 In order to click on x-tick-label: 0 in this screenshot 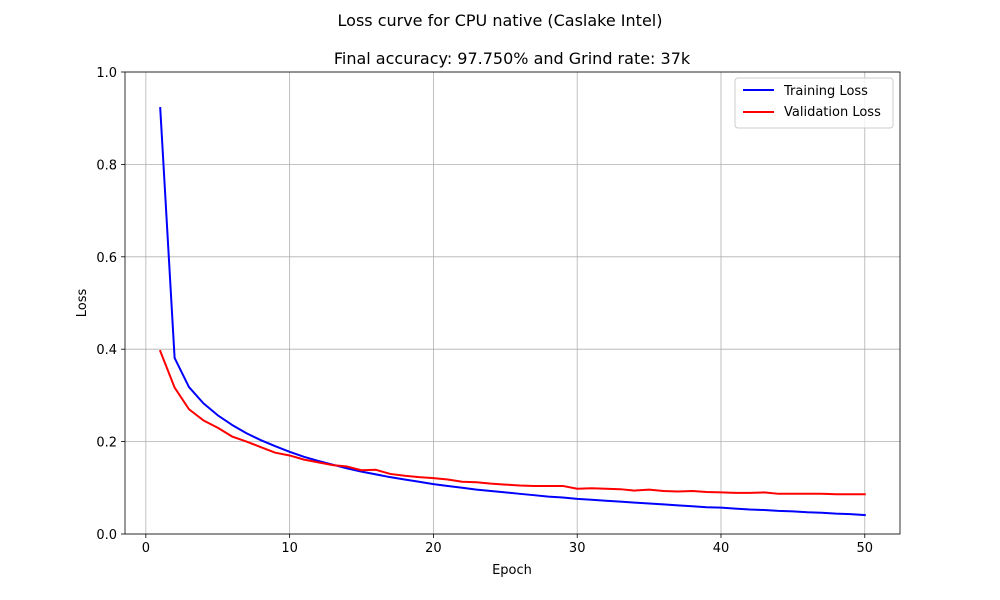, I will do `click(146, 548)`.